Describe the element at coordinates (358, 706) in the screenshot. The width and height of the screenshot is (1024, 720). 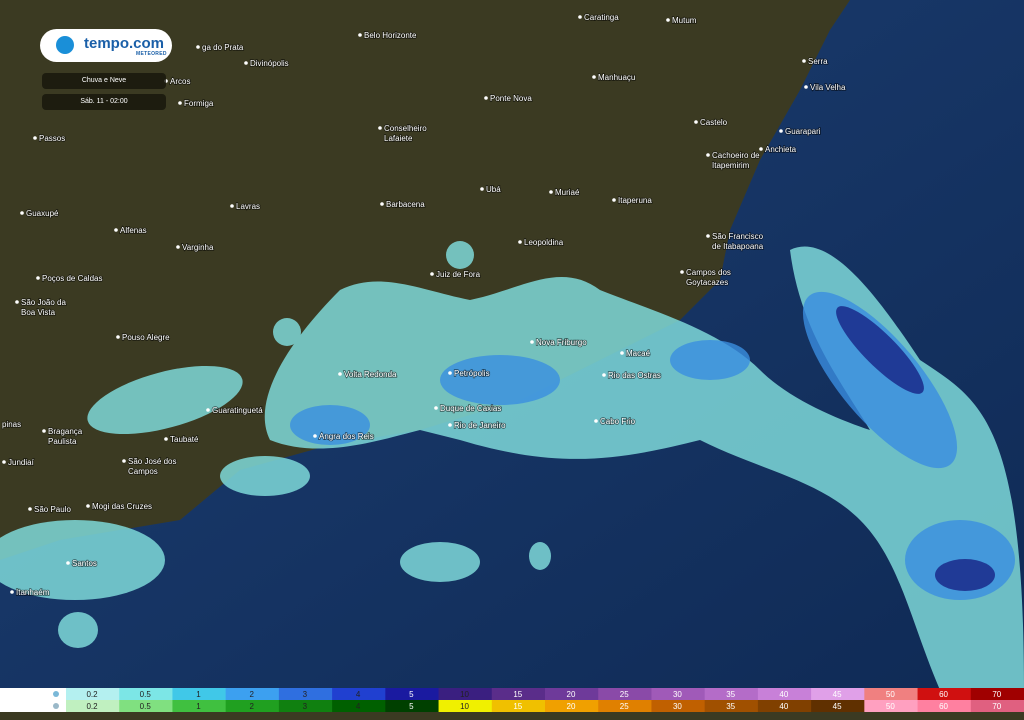
I see `legend-value: 4` at that location.